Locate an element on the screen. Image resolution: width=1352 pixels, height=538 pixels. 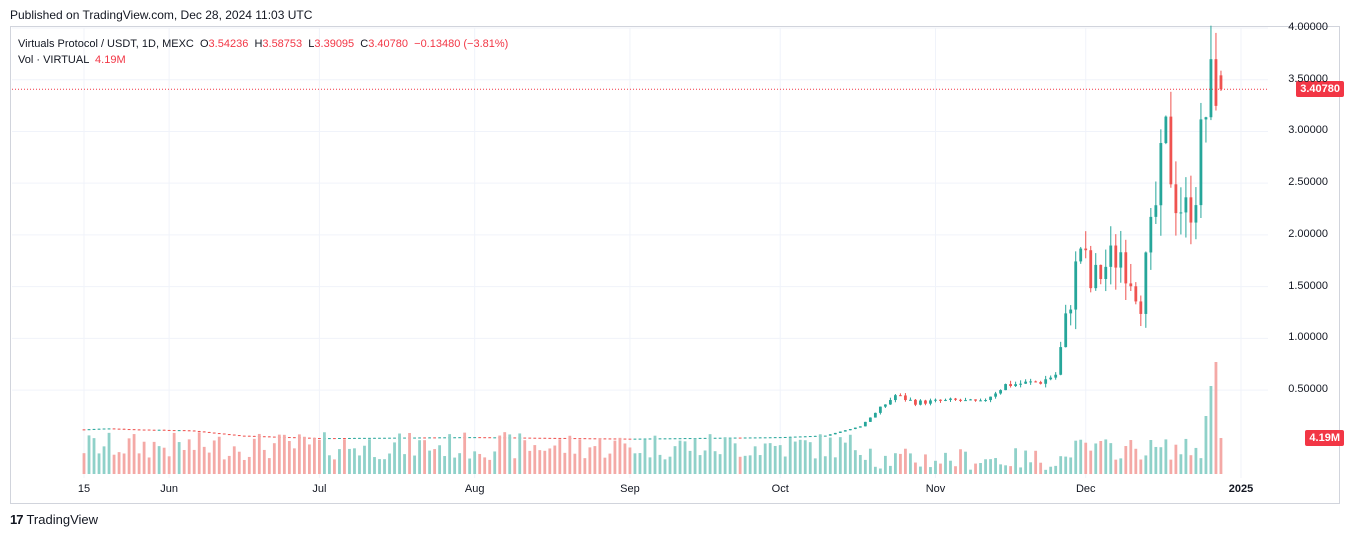
footer-brand: TradingView is located at coordinates (62, 519).